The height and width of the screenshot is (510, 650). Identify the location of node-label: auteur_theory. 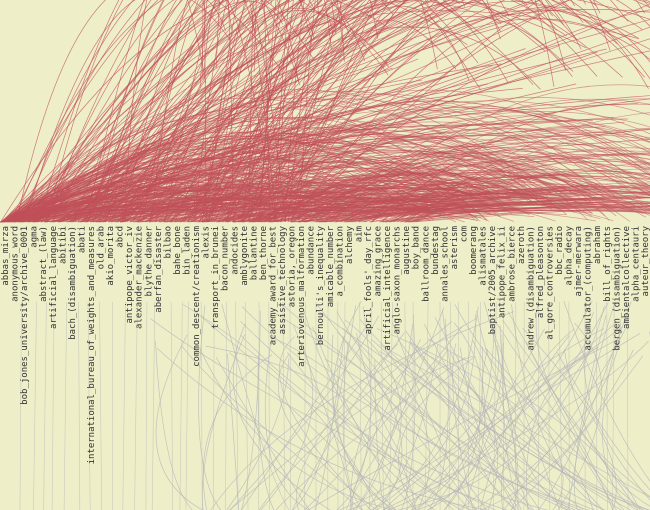
(645, 260).